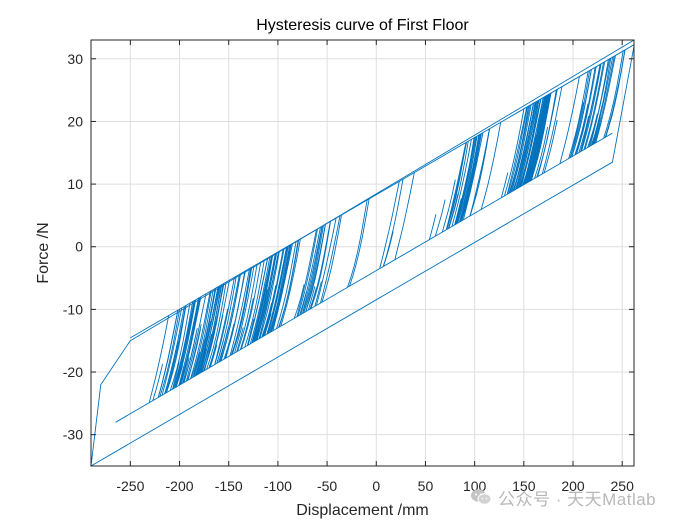 The width and height of the screenshot is (700, 525). Describe the element at coordinates (229, 486) in the screenshot. I see `x-tick-label: -150` at that location.